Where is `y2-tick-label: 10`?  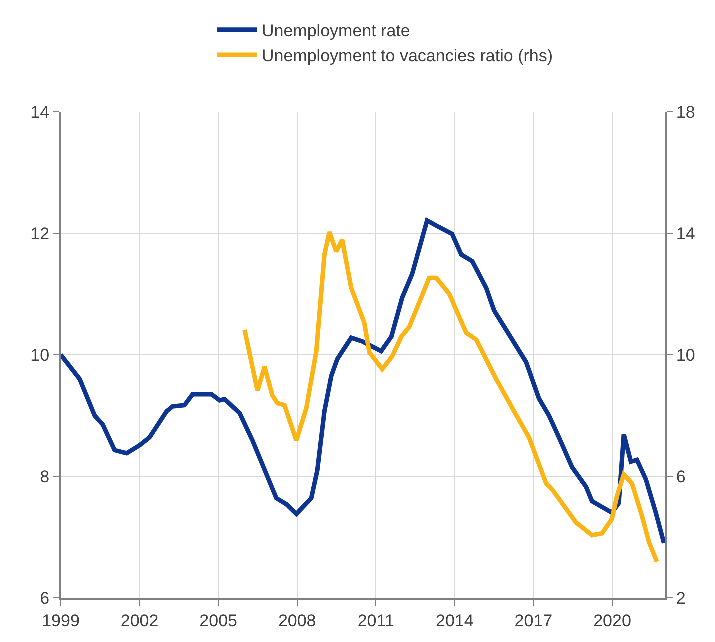 y2-tick-label: 10 is located at coordinates (686, 355).